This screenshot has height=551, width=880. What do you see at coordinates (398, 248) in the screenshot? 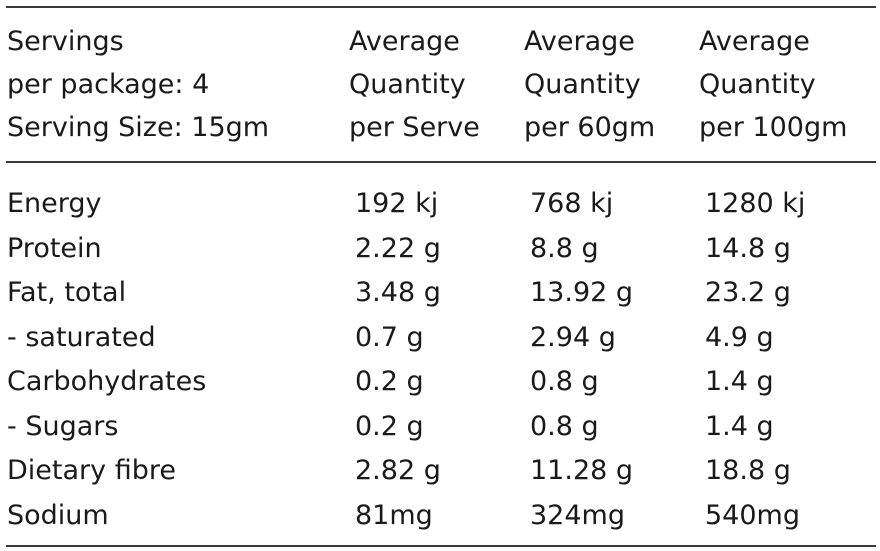
I see `per-serve-value: 2.22 g` at bounding box center [398, 248].